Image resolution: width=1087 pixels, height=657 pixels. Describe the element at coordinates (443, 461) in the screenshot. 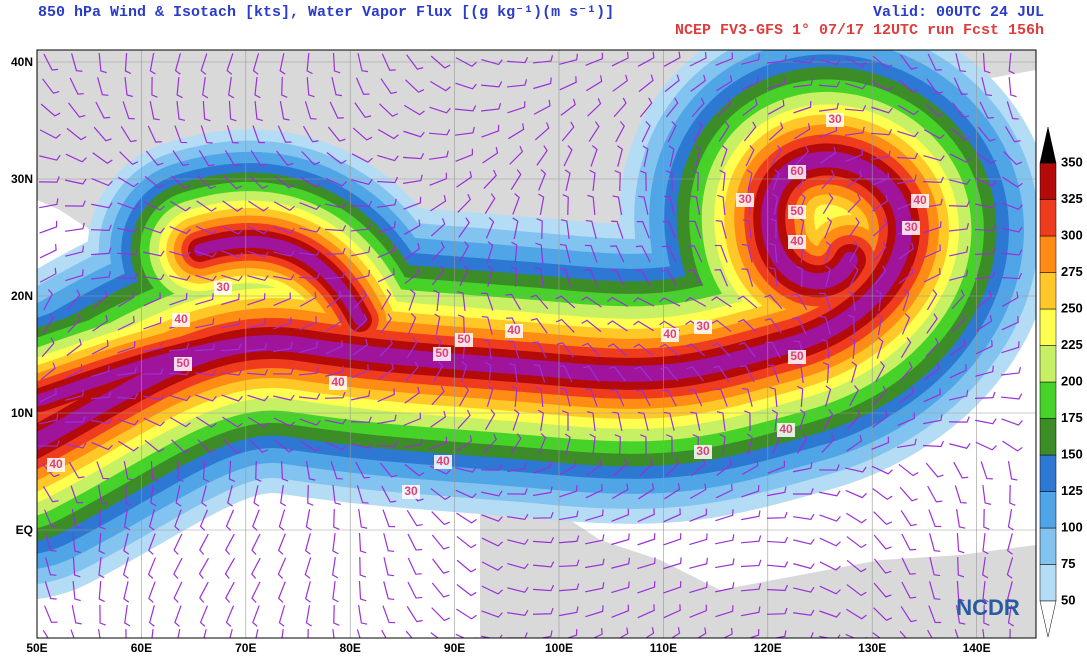

I see `contour-label: 40` at that location.